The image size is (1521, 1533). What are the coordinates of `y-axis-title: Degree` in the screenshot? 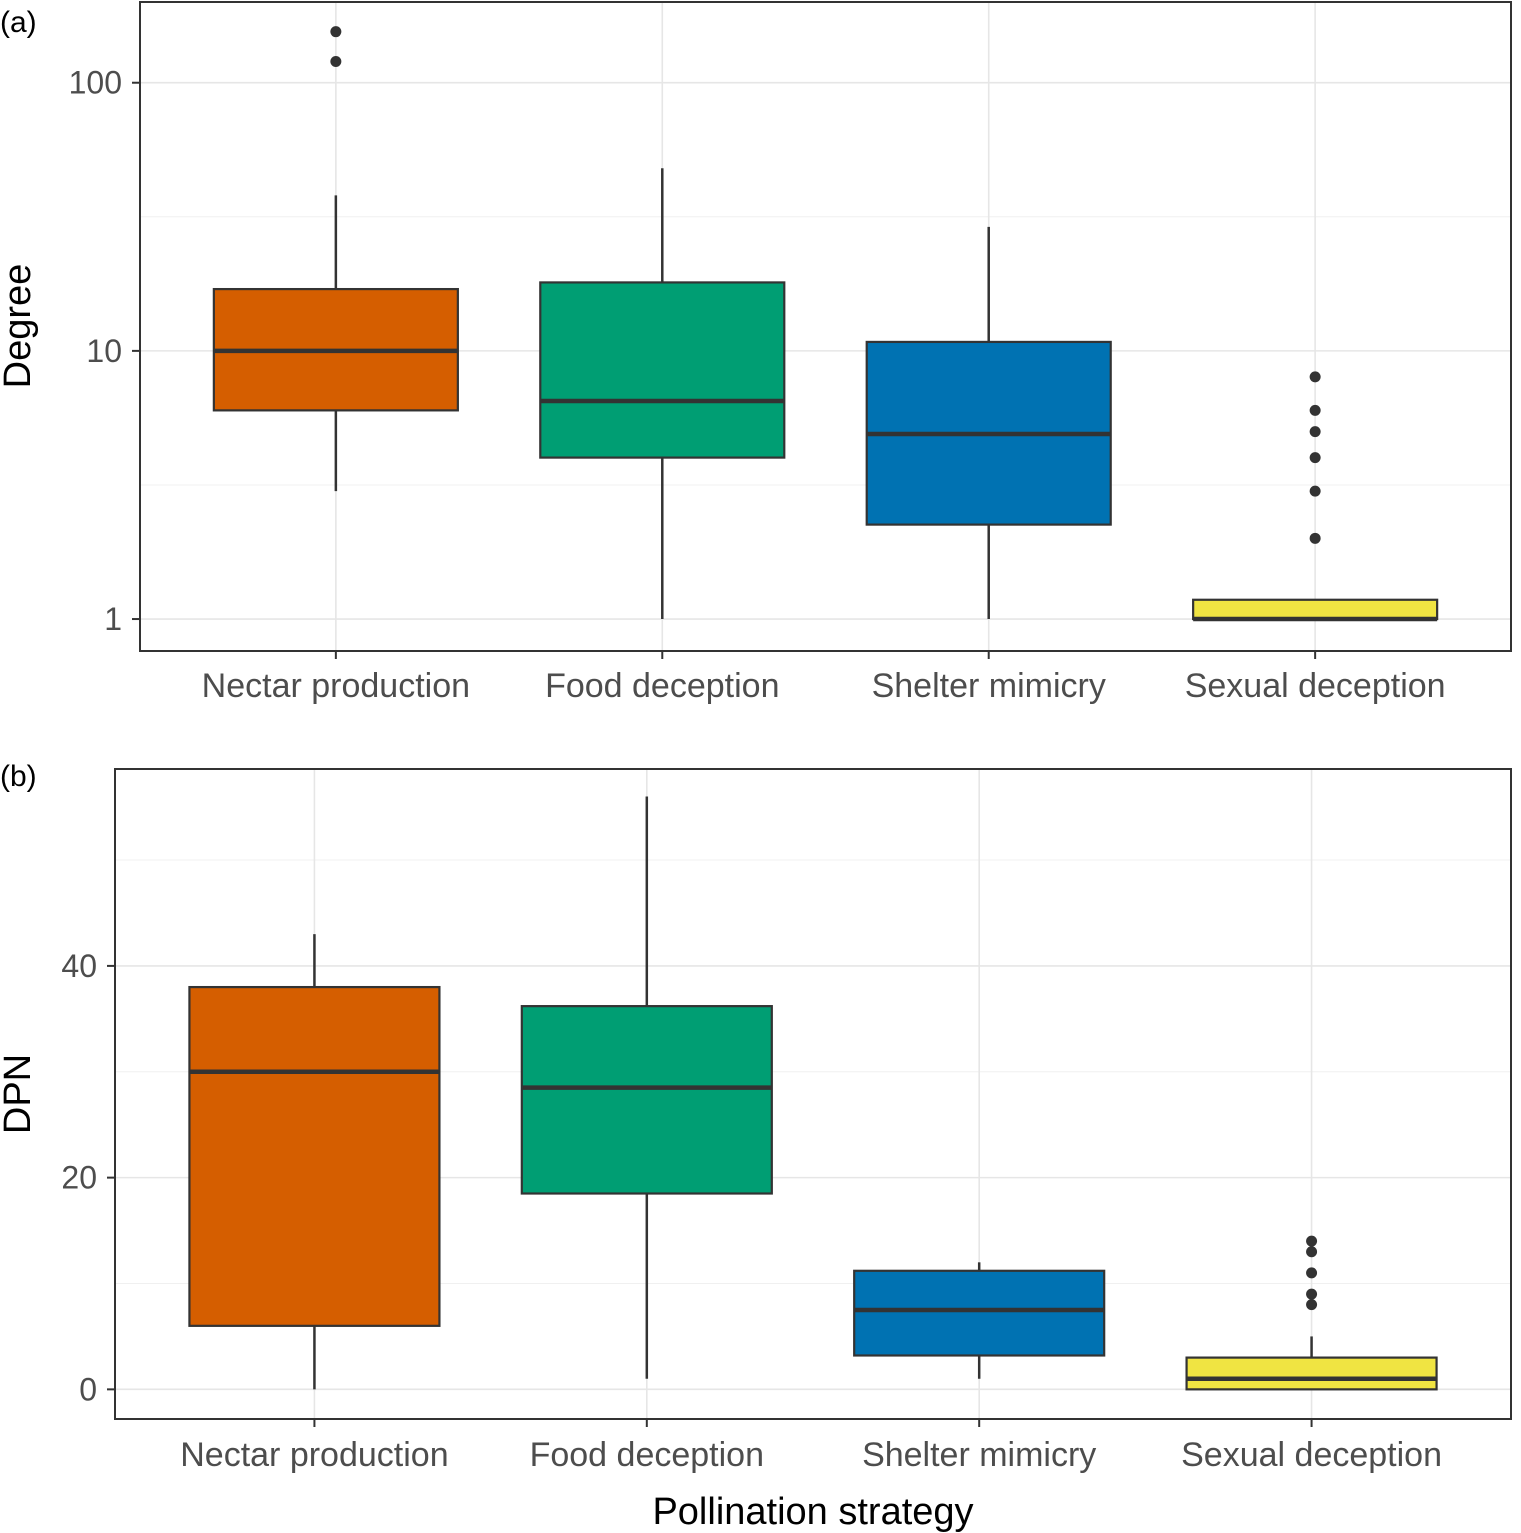 It's located at (19, 326).